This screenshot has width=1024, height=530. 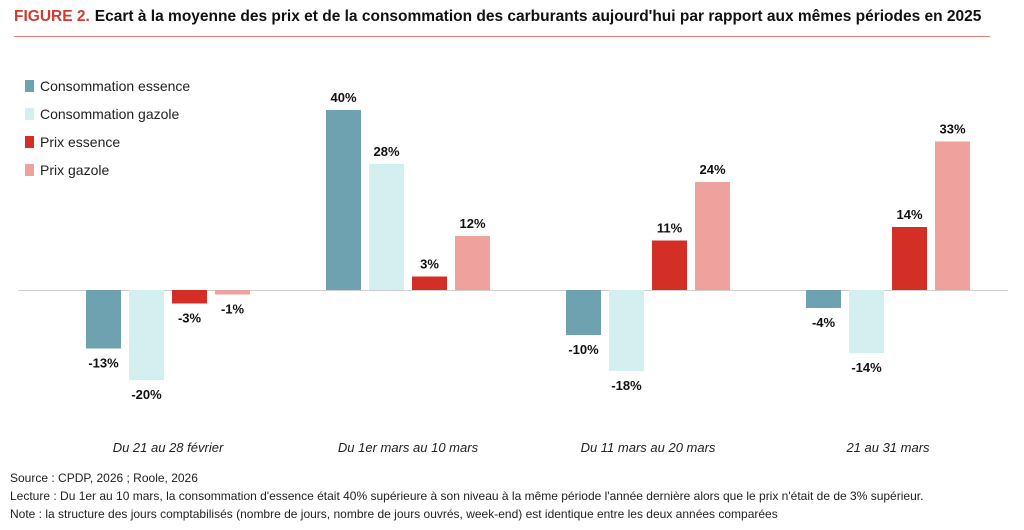 I want to click on data-label-1-4: -1%, so click(x=233, y=309).